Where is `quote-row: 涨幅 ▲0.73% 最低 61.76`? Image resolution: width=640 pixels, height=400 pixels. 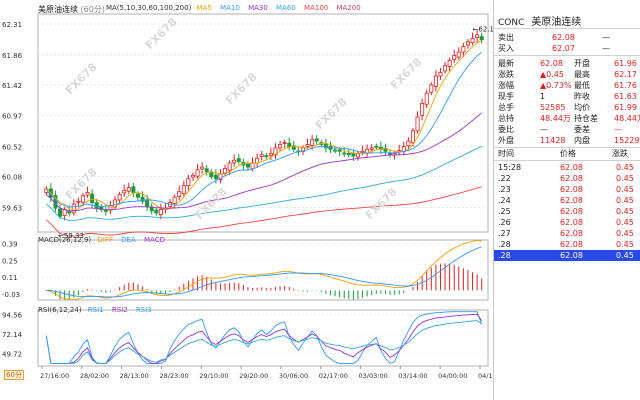
quote-row: 涨幅 ▲0.73% 最低 61.76 is located at coordinates (566, 85).